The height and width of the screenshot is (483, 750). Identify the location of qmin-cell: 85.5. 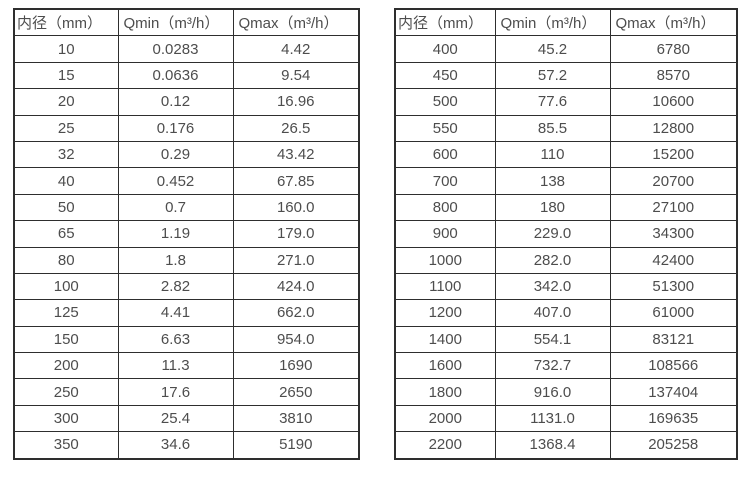
(552, 128).